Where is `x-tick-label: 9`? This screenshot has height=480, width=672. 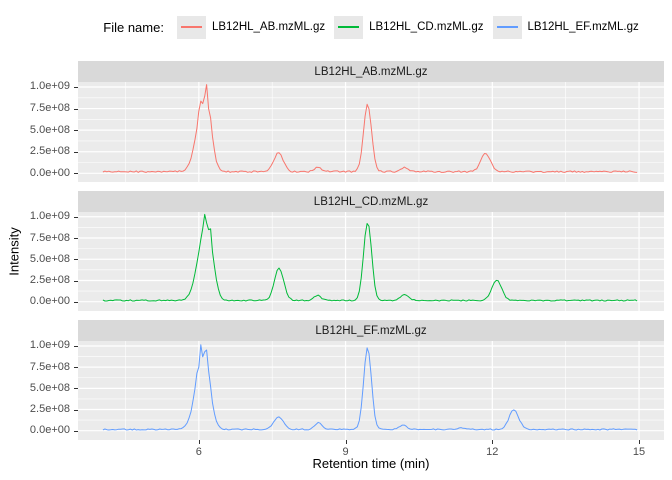
x-tick-label: 9 is located at coordinates (345, 452).